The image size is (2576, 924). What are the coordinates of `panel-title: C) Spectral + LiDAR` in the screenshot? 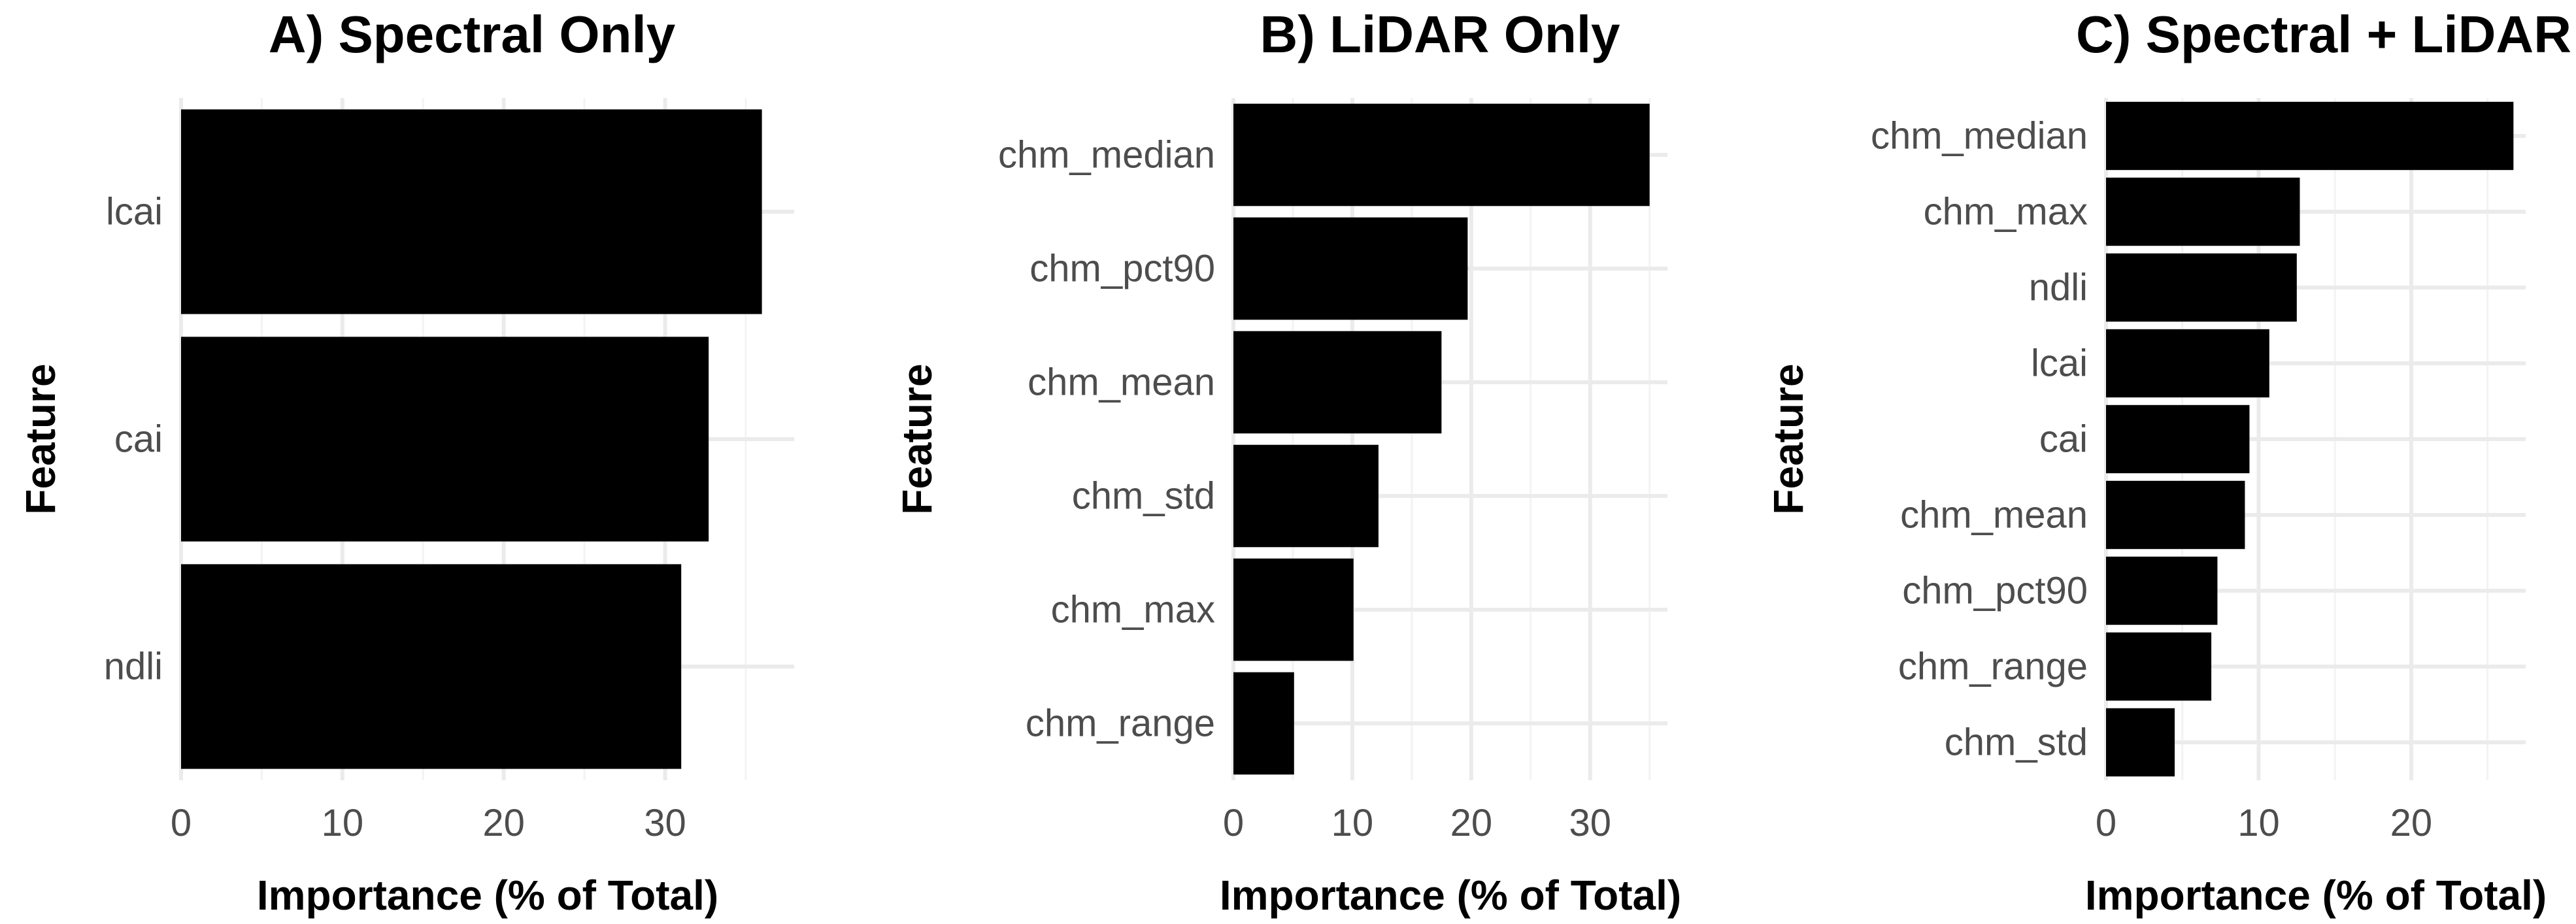 It's located at (2323, 34).